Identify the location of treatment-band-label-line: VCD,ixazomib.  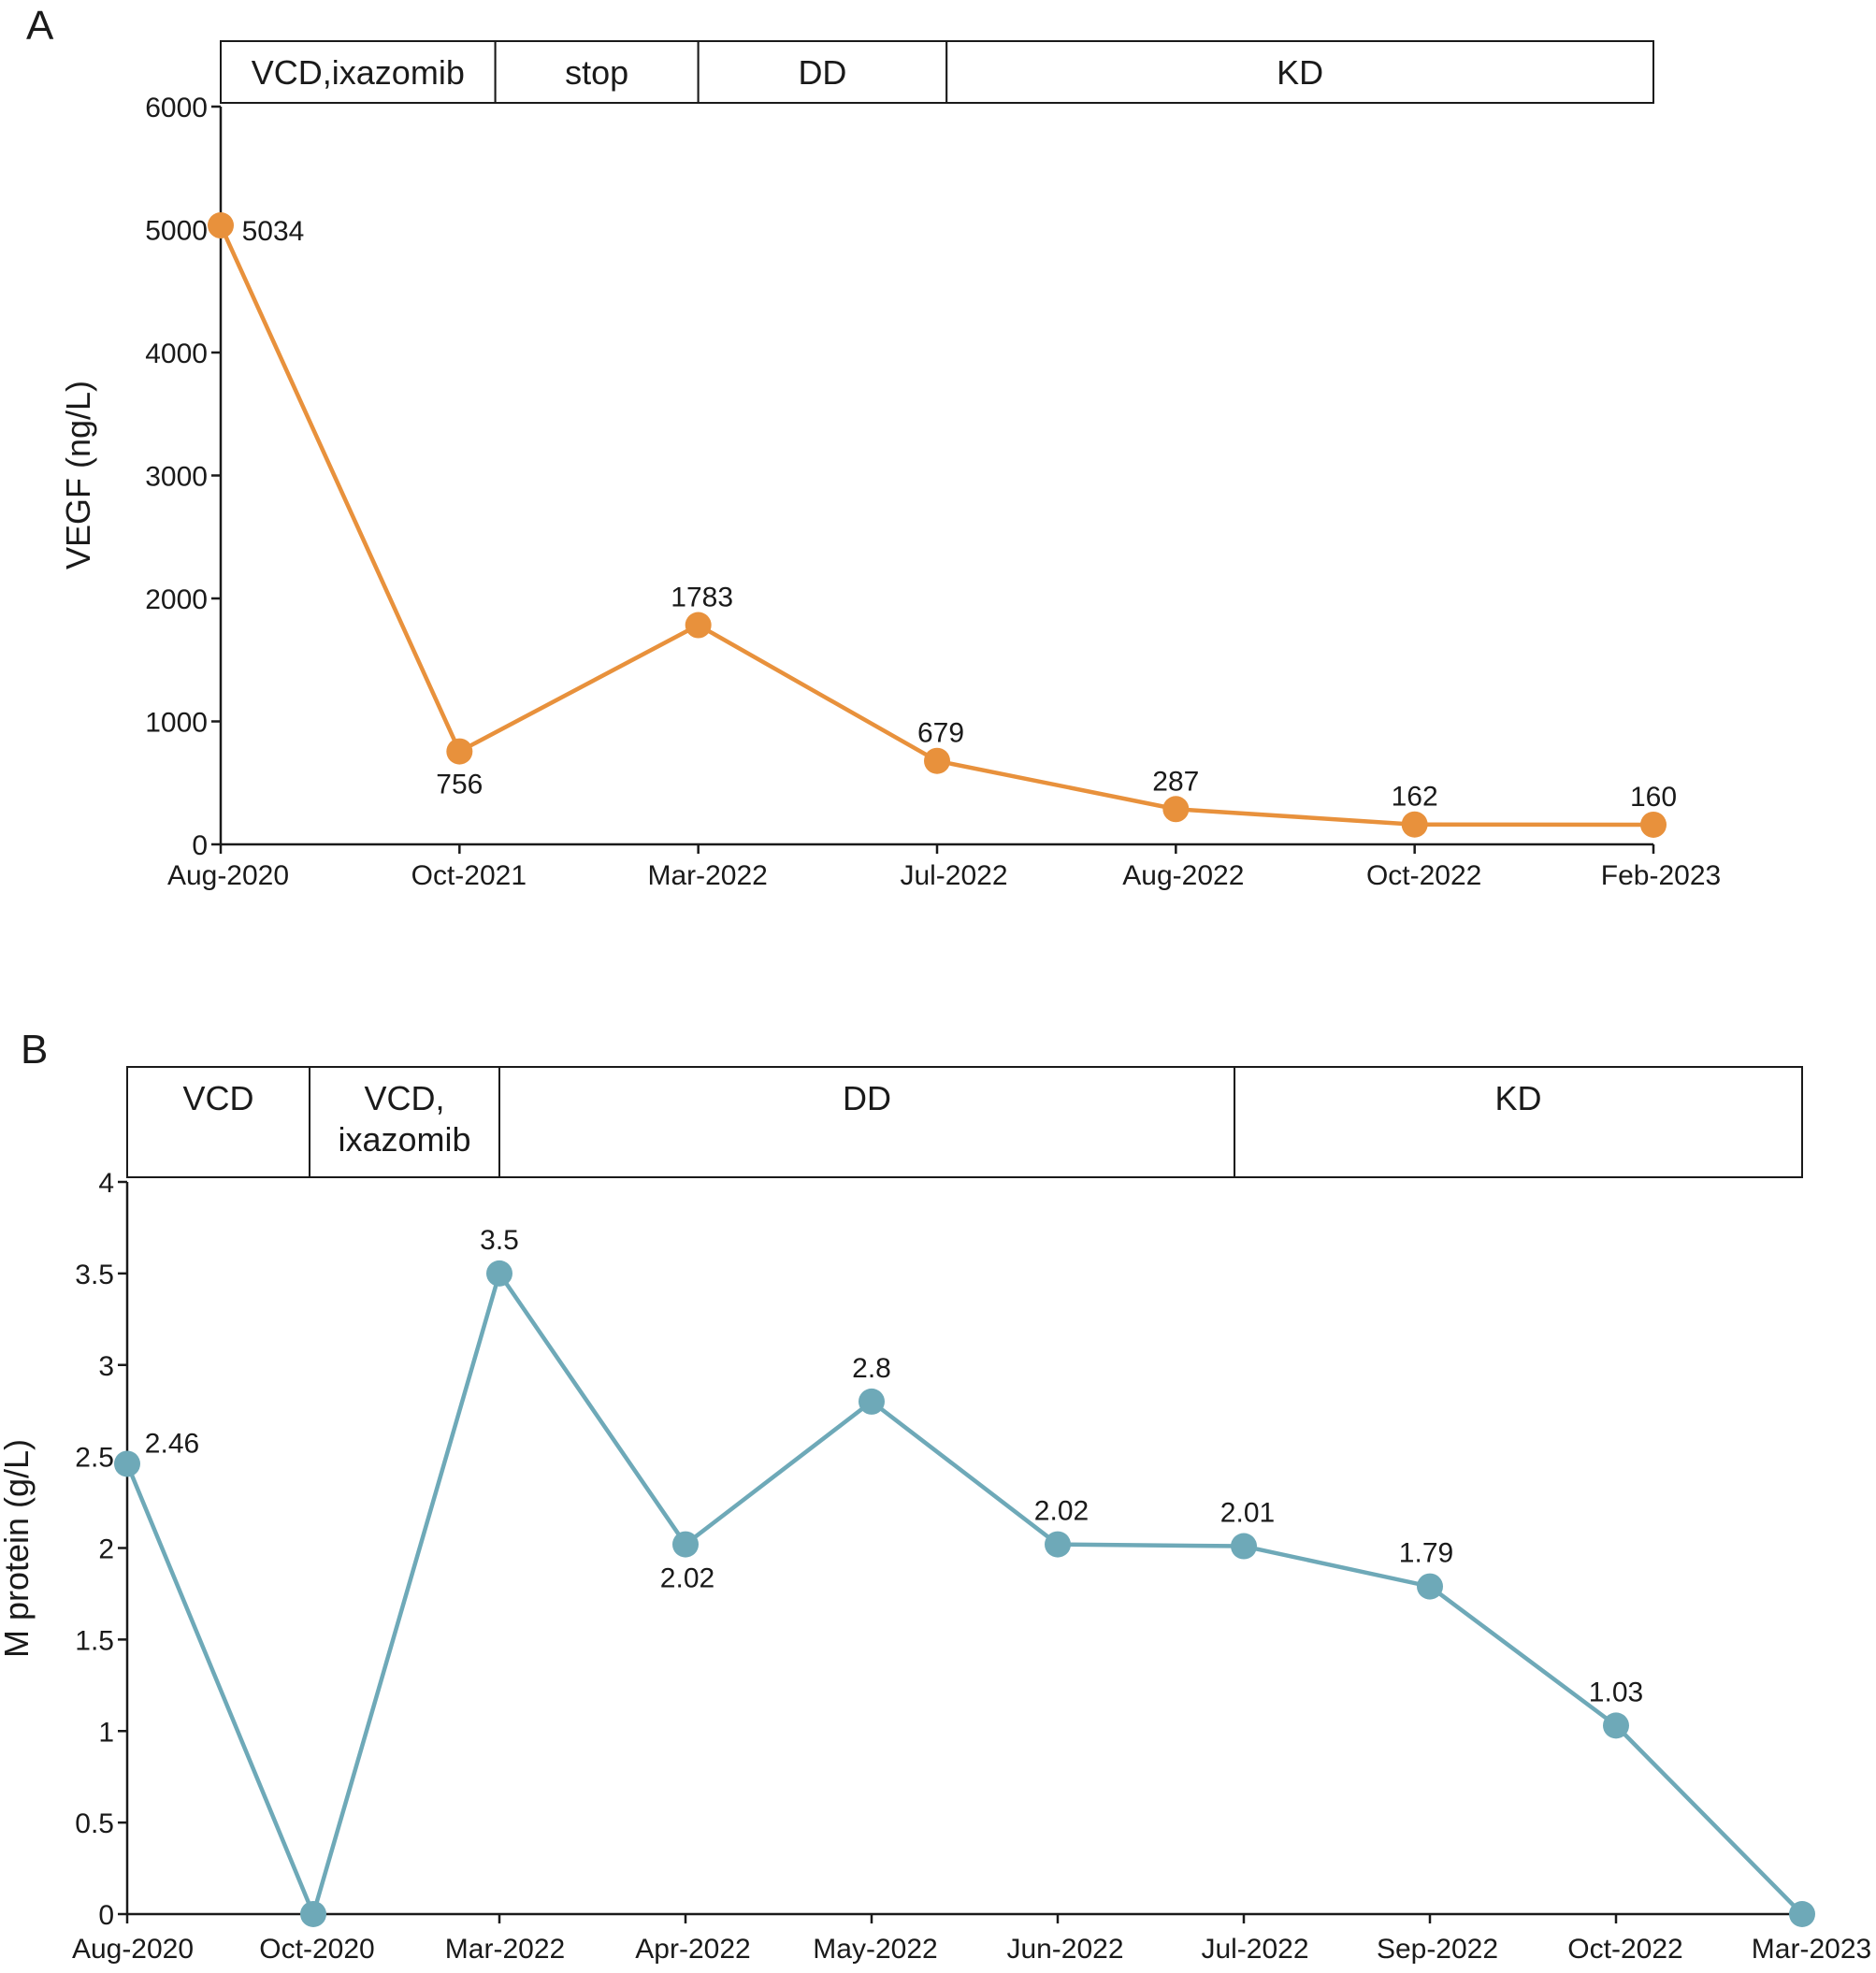
(359, 72).